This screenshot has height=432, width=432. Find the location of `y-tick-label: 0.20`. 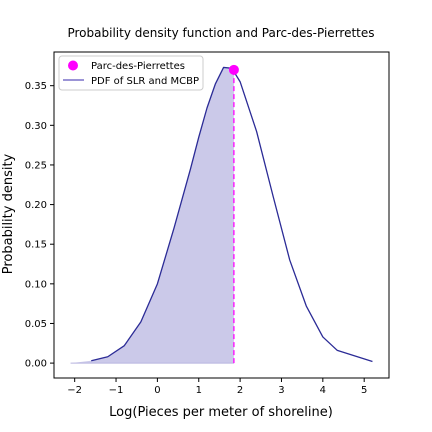

y-tick-label: 0.20 is located at coordinates (36, 205).